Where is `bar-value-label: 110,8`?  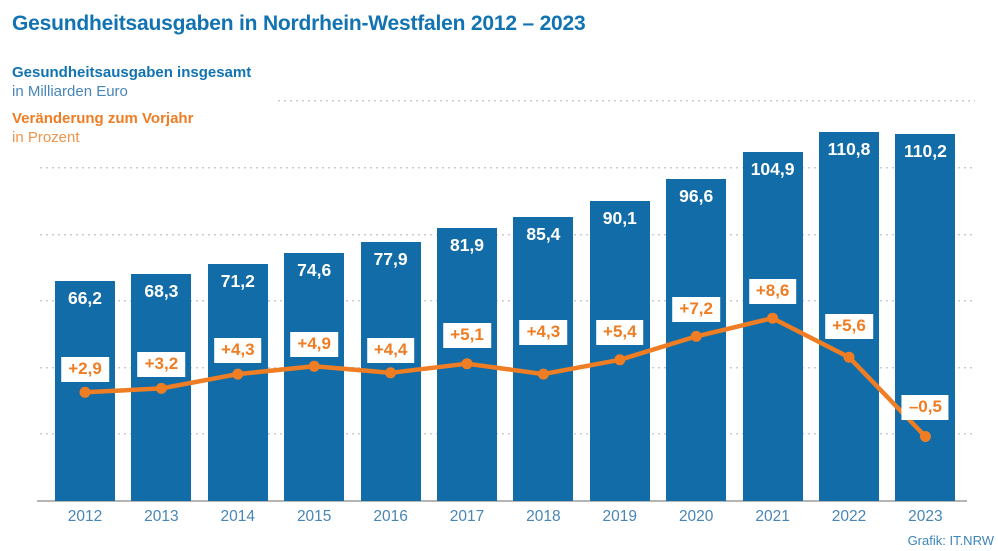 bar-value-label: 110,8 is located at coordinates (849, 149).